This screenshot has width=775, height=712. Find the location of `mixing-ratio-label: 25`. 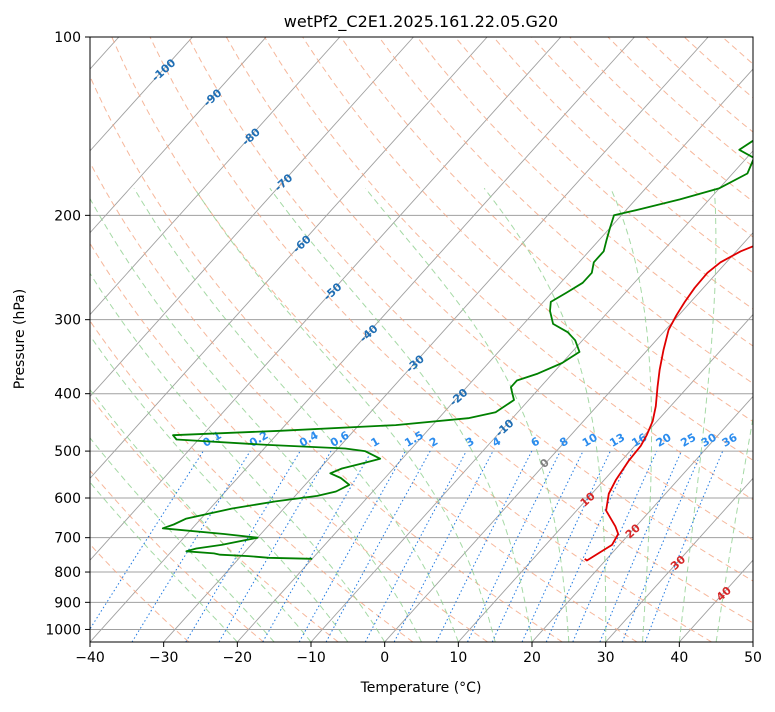

mixing-ratio-label: 25 is located at coordinates (688, 440).